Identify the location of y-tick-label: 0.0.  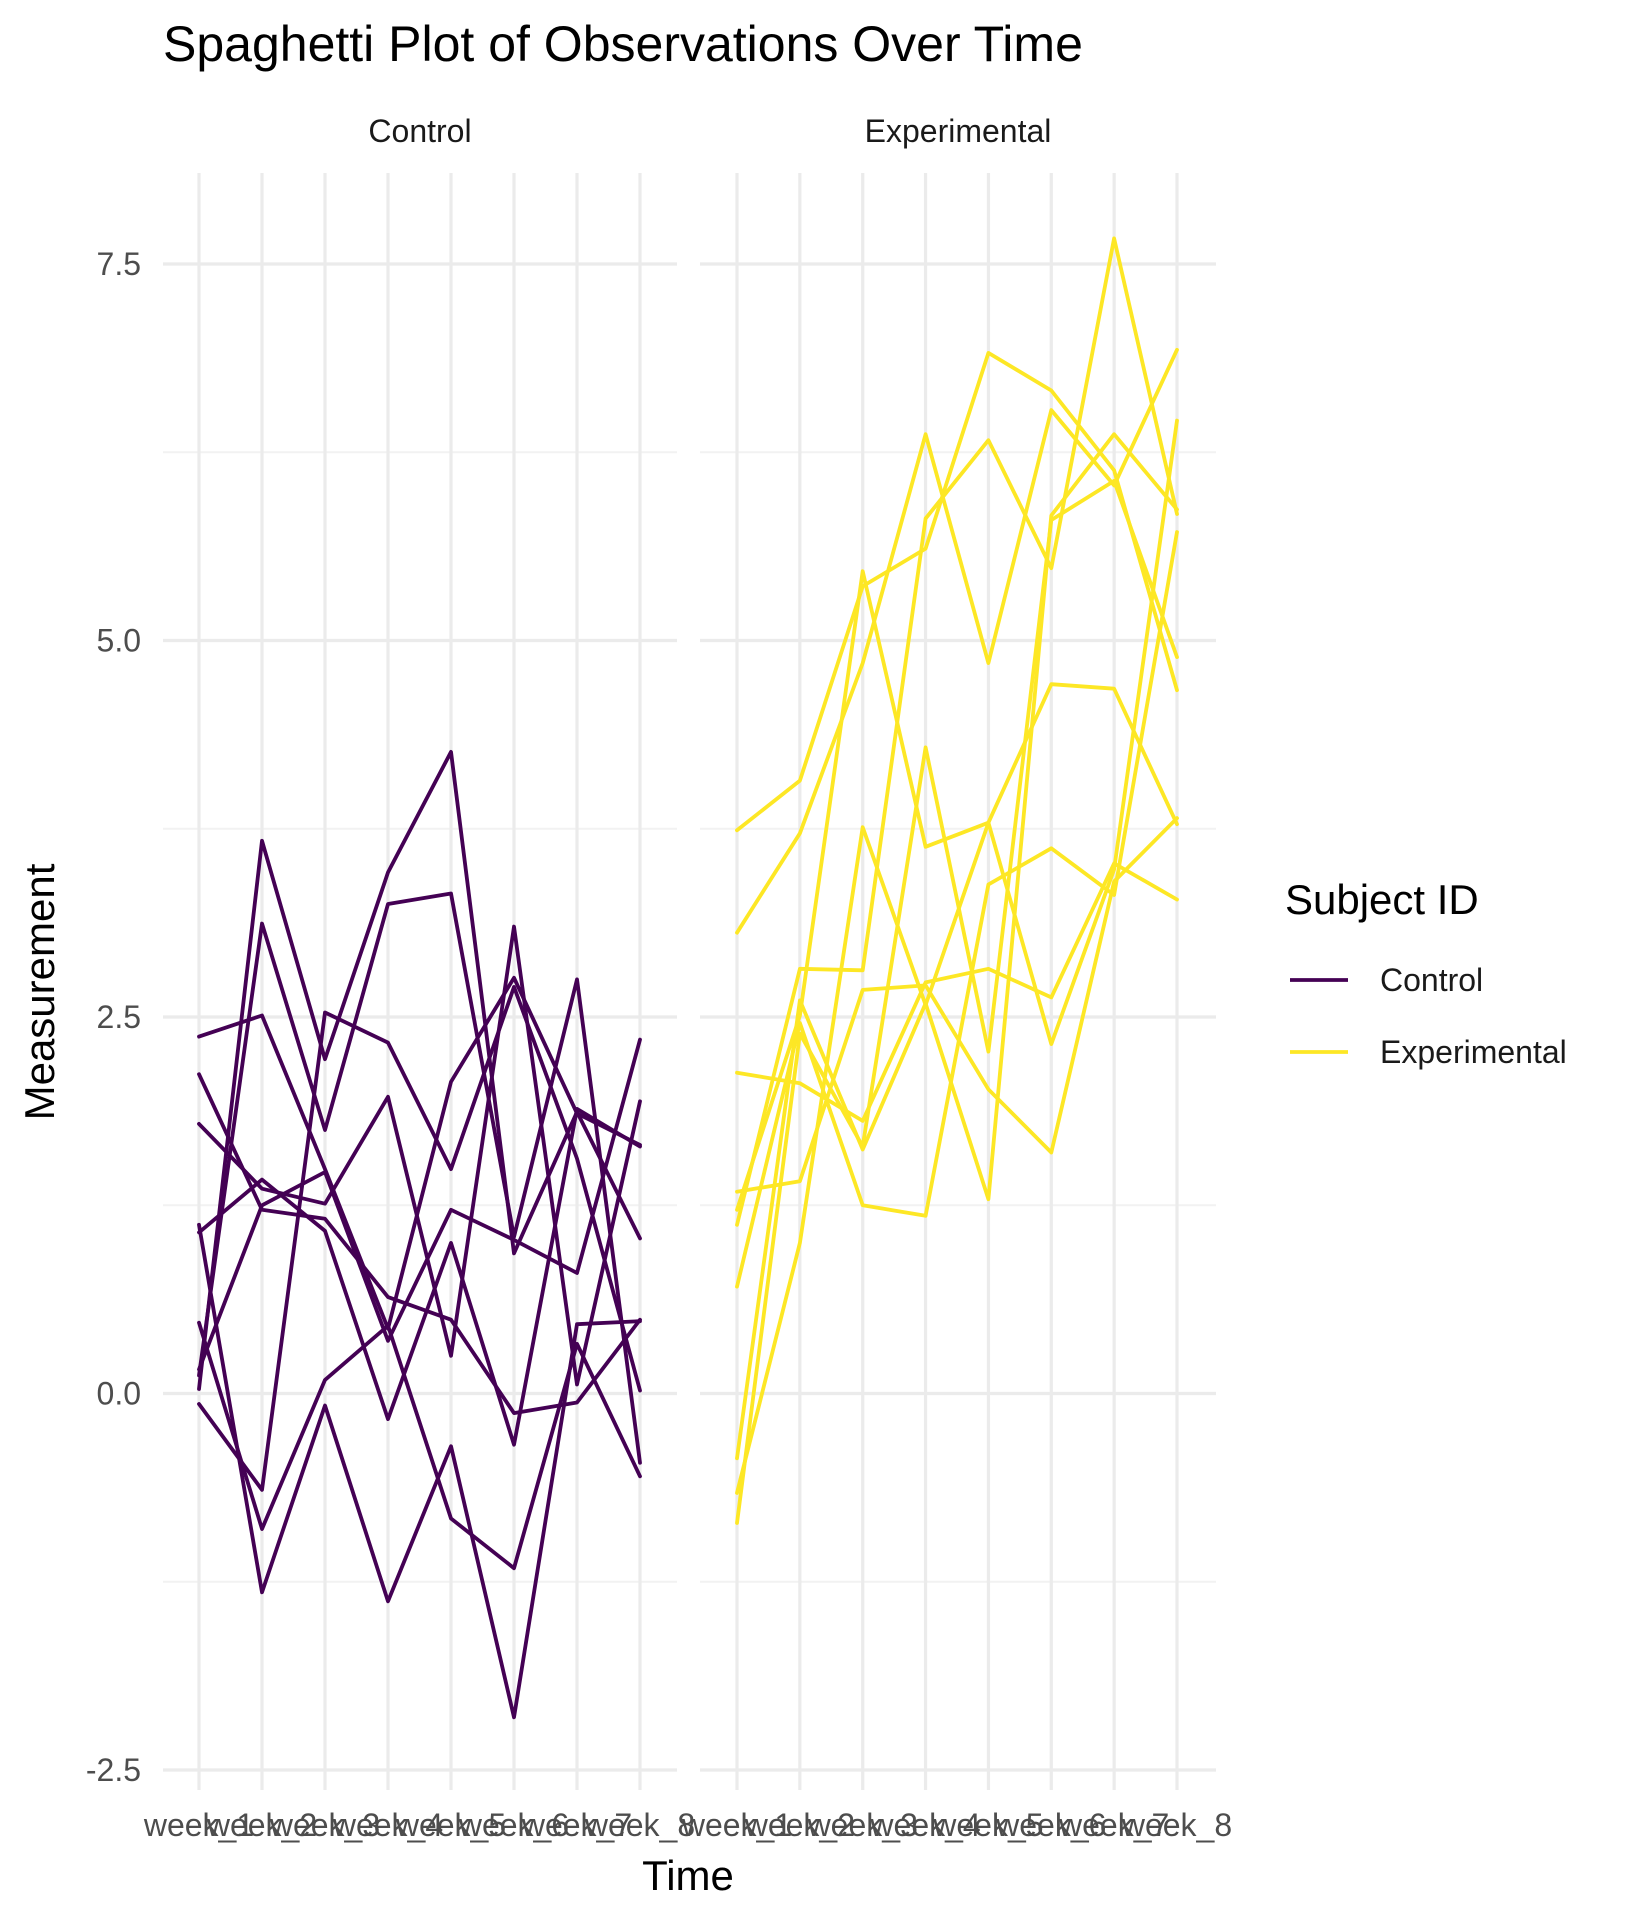
(119, 1394).